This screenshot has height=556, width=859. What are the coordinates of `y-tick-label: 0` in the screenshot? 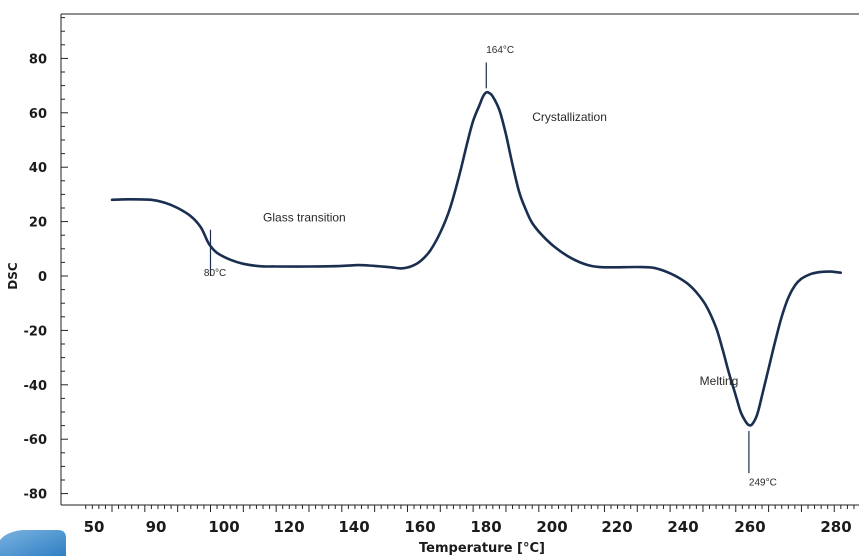 It's located at (42, 277).